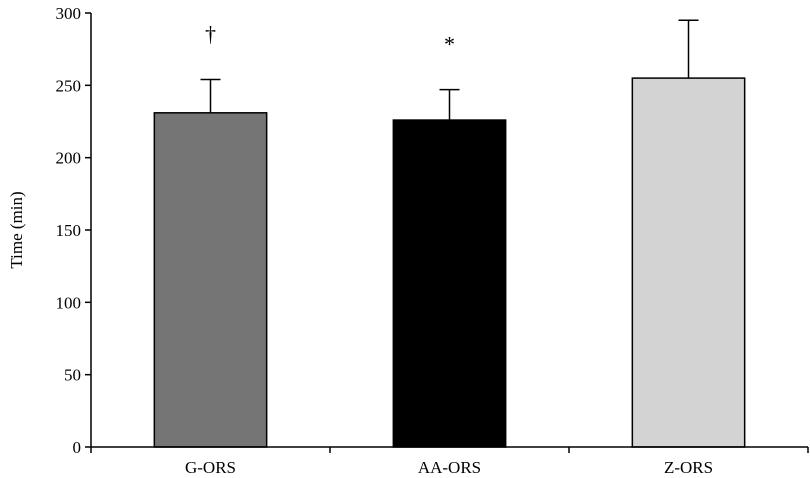  What do you see at coordinates (69, 13) in the screenshot?
I see `y-tick-label: 300` at bounding box center [69, 13].